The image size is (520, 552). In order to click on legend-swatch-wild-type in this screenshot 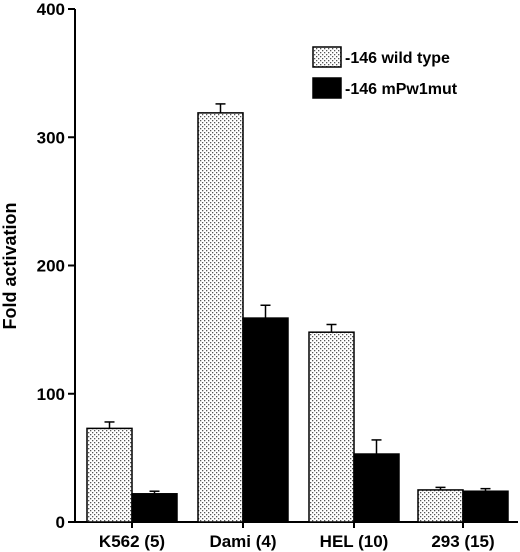, I will do `click(327, 57)`.